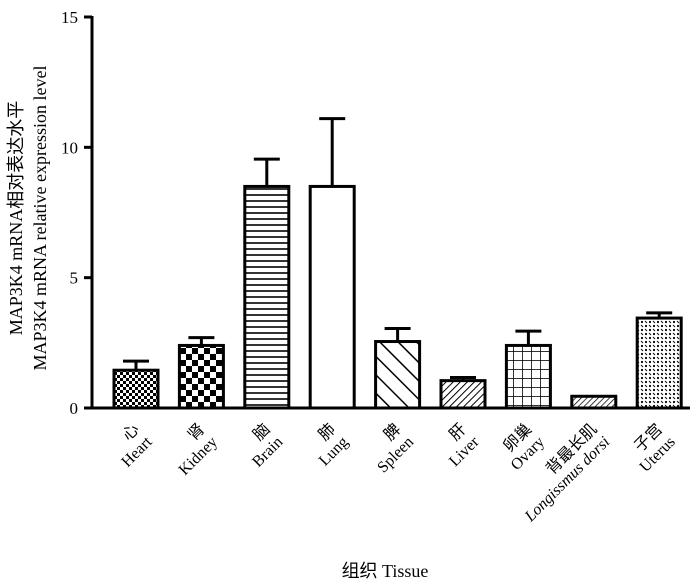  I want to click on bar-liver, so click(463, 394).